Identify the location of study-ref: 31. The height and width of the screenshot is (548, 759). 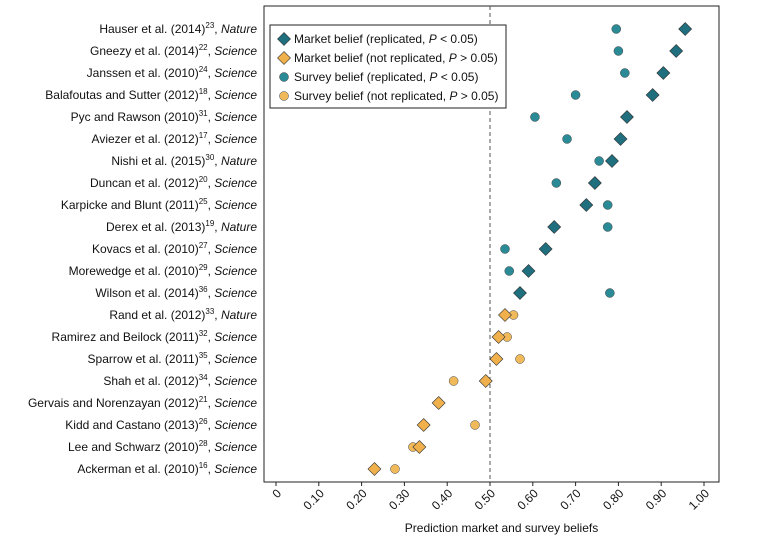
(203, 113).